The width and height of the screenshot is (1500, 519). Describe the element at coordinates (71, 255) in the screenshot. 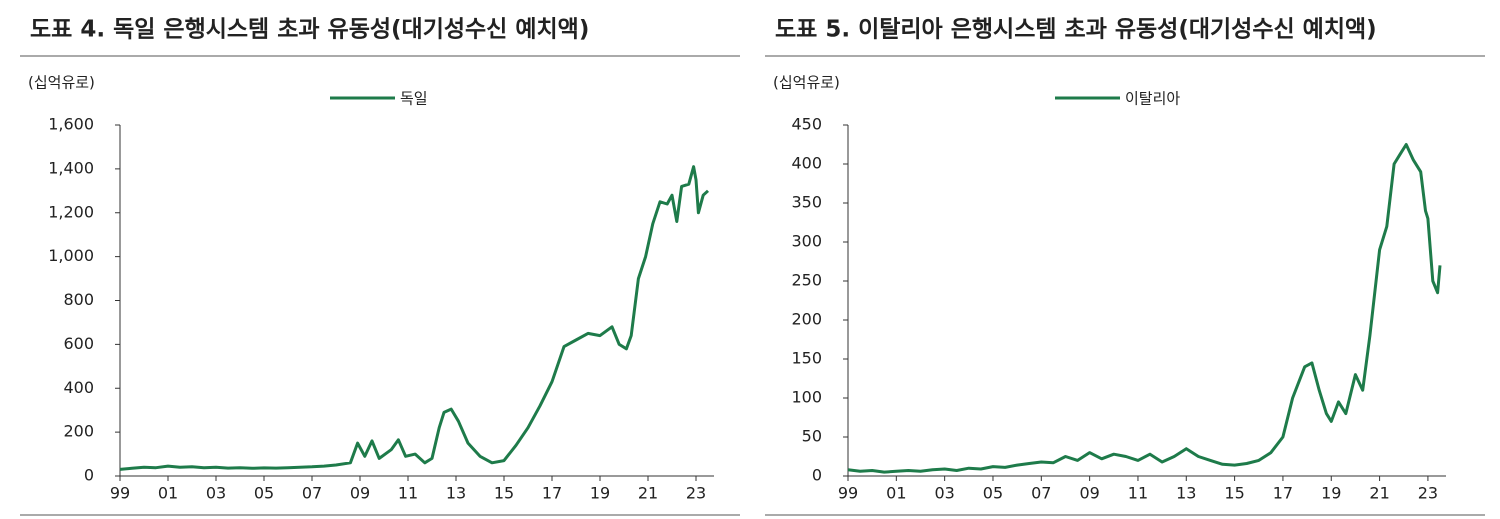

I see `y-tick-label: 1,000` at that location.